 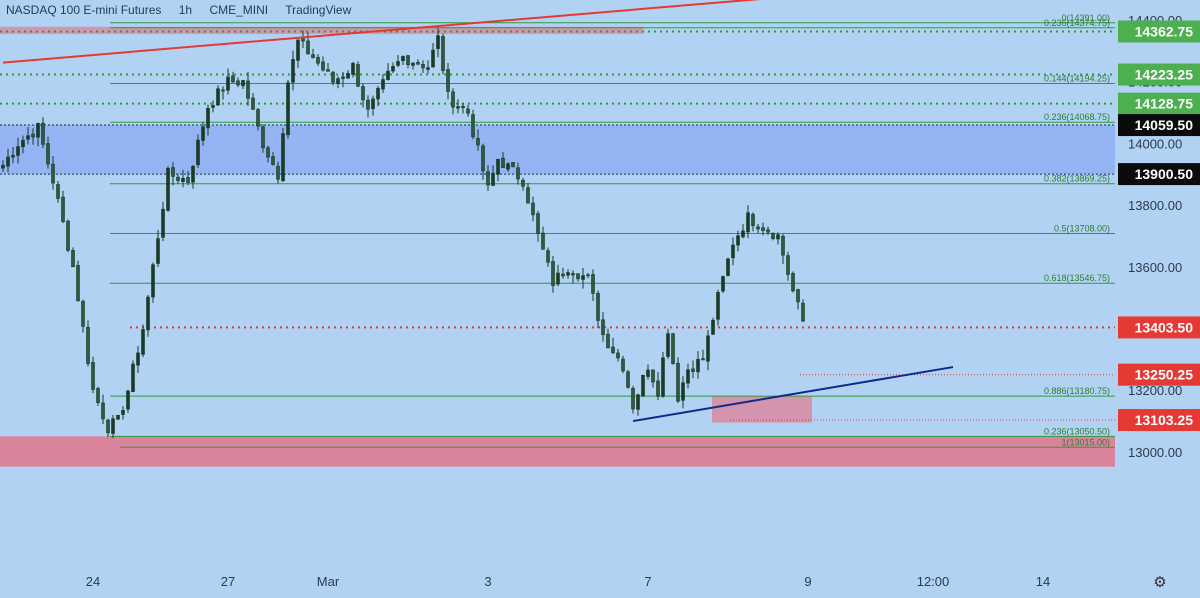 What do you see at coordinates (381, 32) in the screenshot?
I see `red-trendline` at bounding box center [381, 32].